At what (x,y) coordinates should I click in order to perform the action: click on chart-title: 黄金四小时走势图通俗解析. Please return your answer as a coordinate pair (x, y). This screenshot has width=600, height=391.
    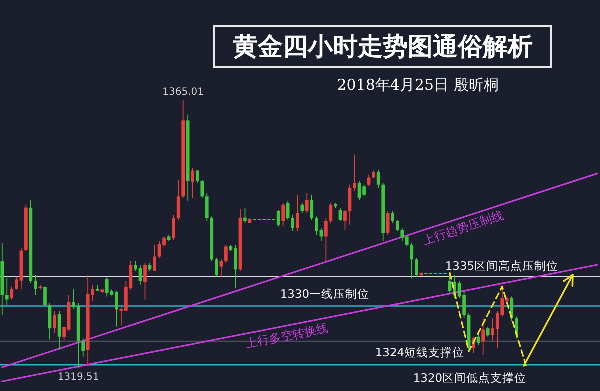
    Looking at the image, I should click on (382, 46).